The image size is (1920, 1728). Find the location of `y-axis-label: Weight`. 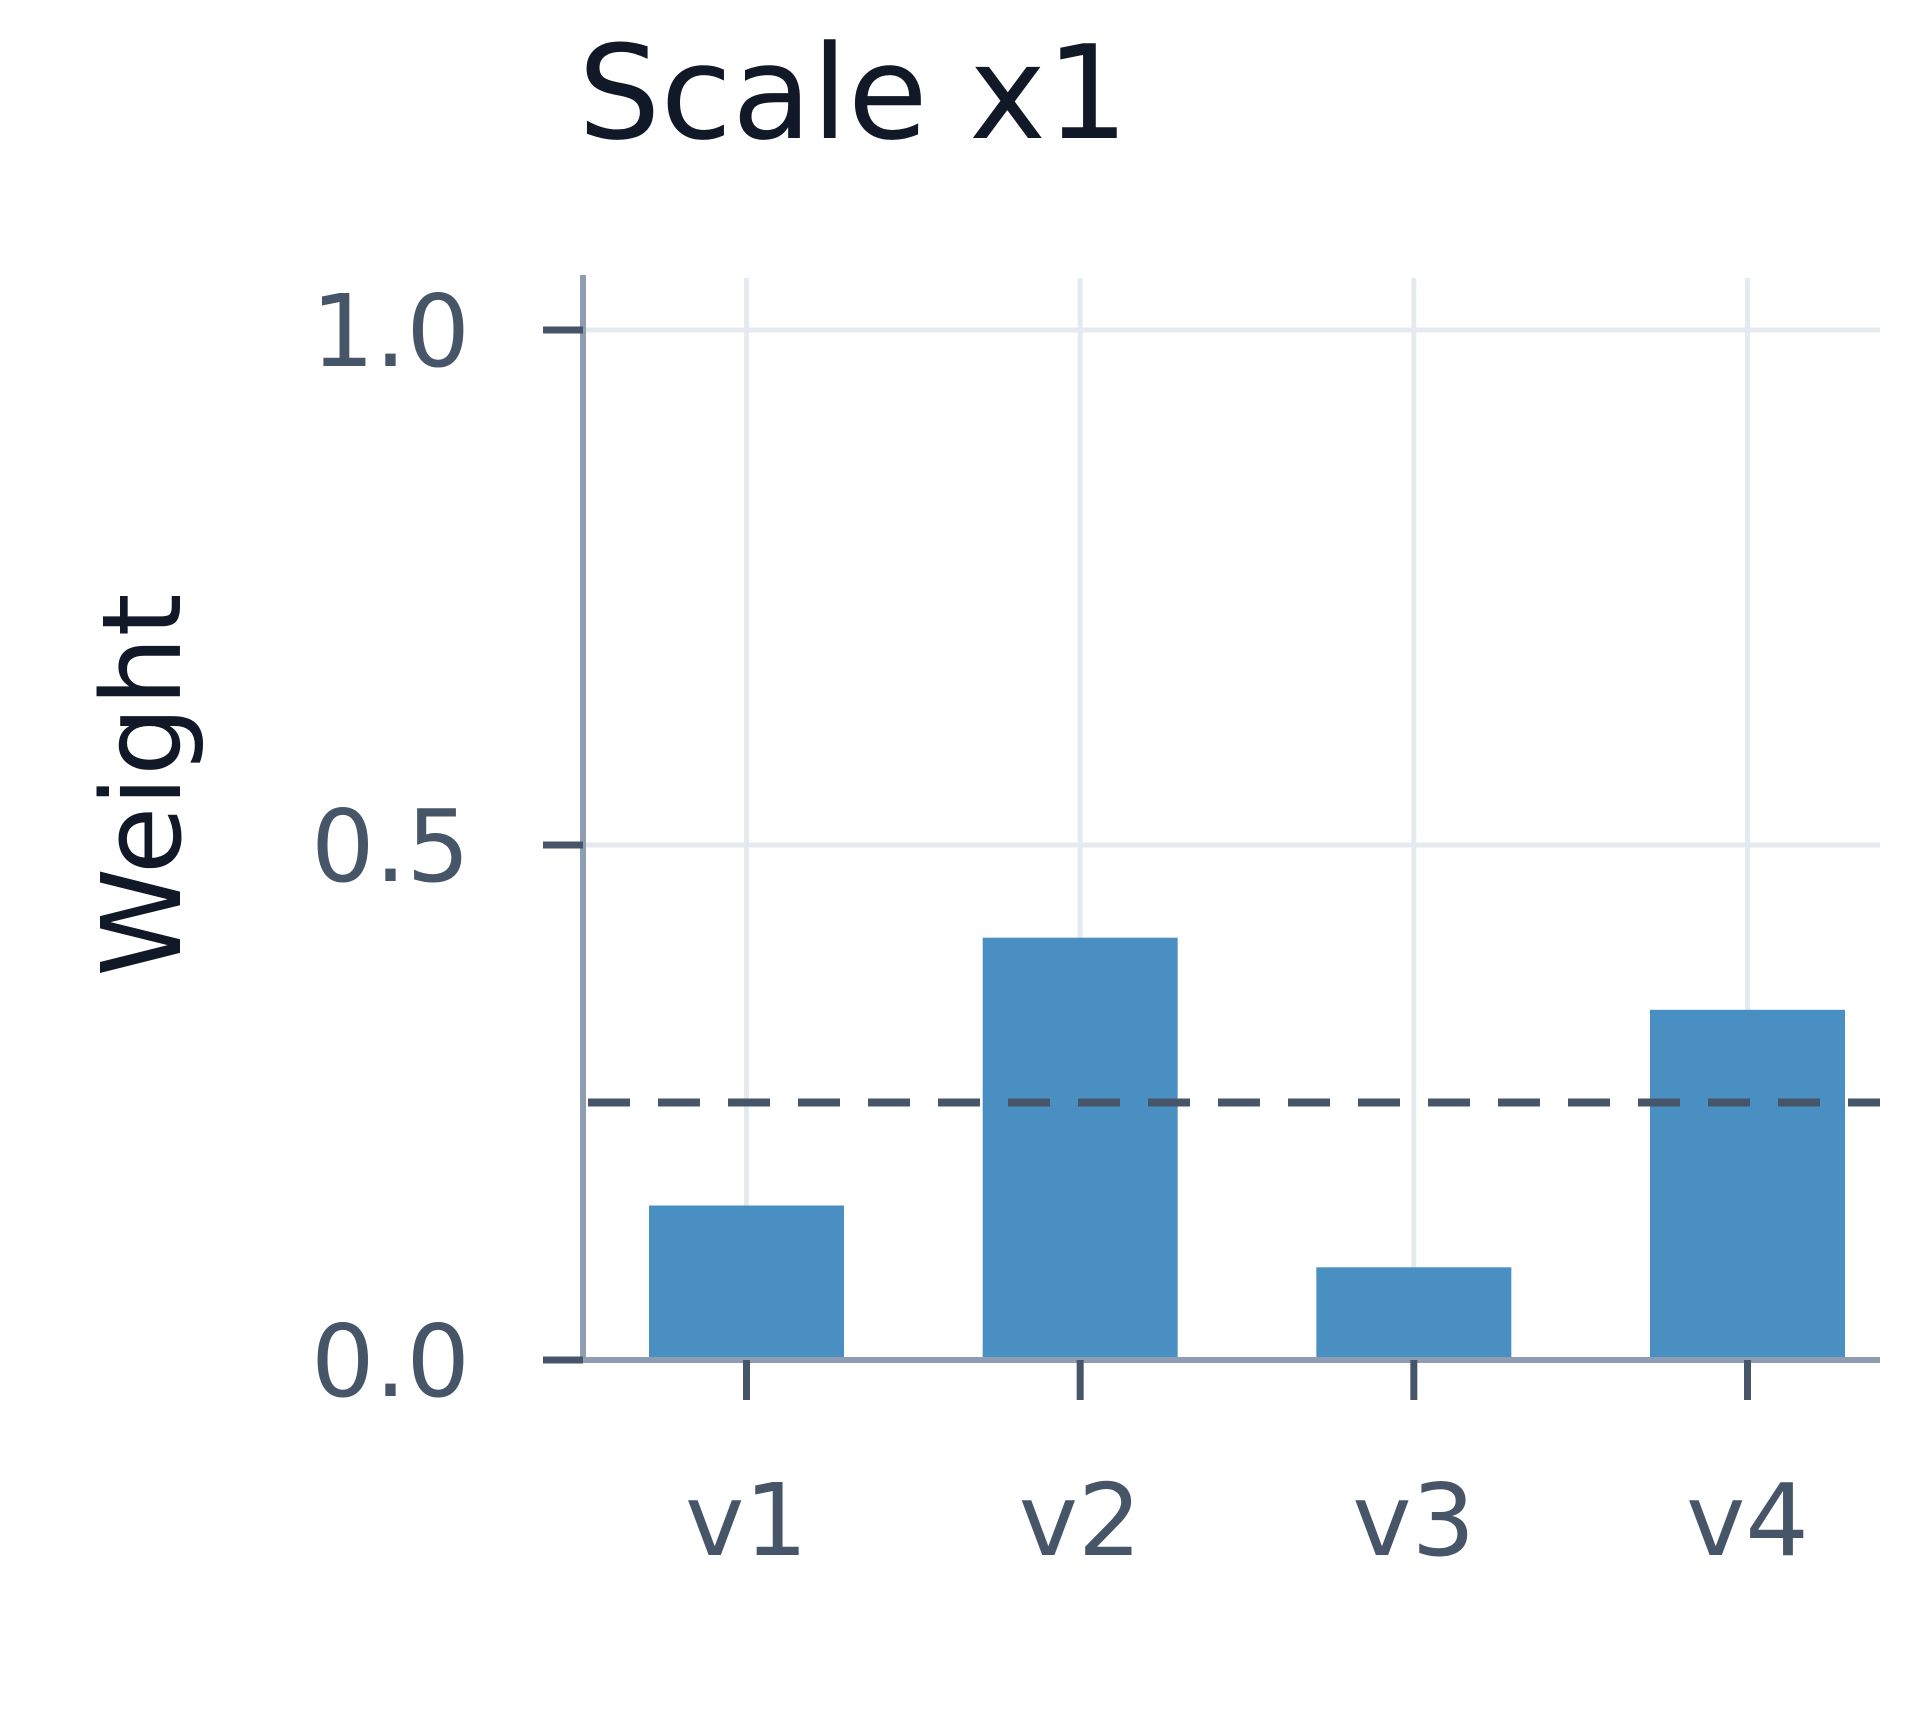

y-axis-label: Weight is located at coordinates (142, 784).